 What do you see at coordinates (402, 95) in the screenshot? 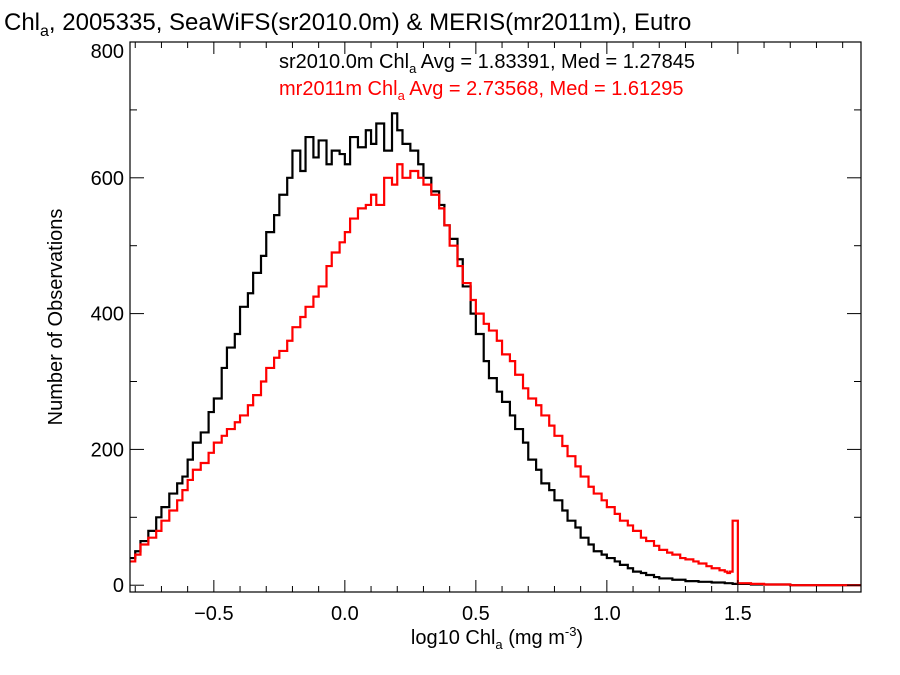
I see `series-label-mr2011-sub: a` at bounding box center [402, 95].